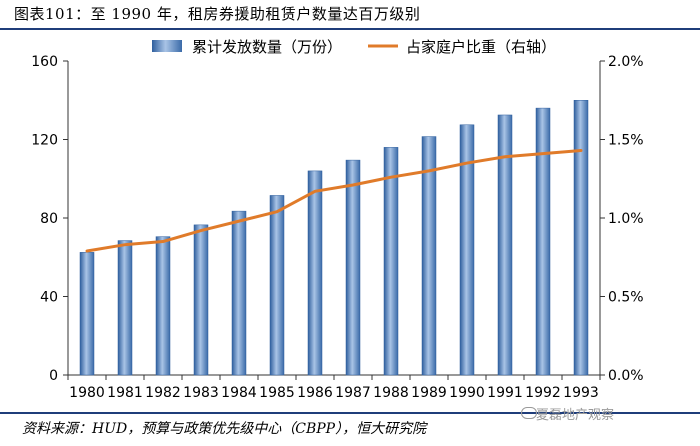 Image resolution: width=700 pixels, height=446 pixels. What do you see at coordinates (350, 413) in the screenshot?
I see `source-rule` at bounding box center [350, 413].